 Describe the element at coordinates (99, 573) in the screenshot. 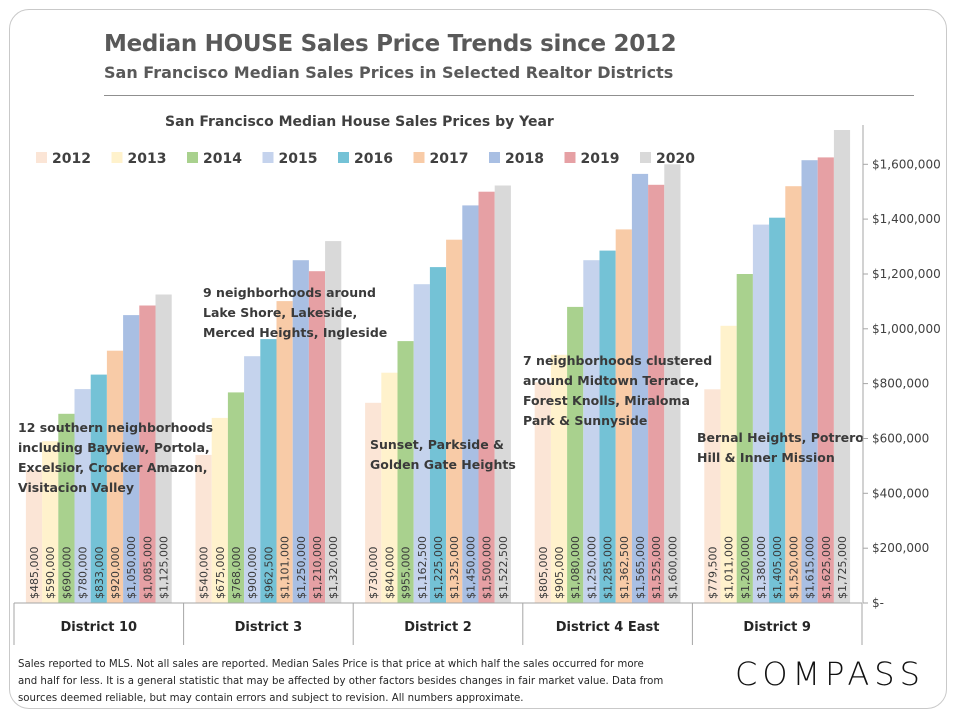

I see `value-label: $833,000` at that location.